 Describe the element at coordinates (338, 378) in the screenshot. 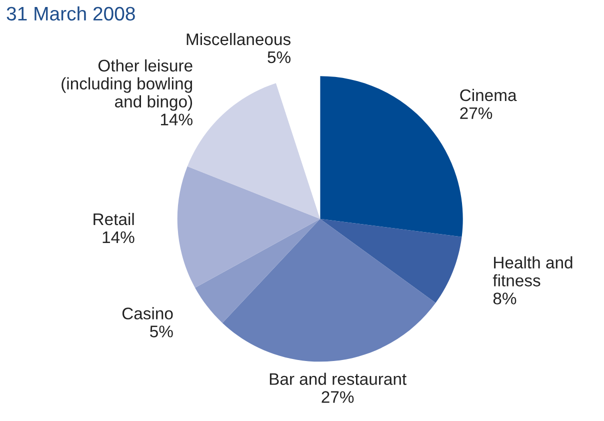

I see `slice-label: Bar and restaurant` at that location.